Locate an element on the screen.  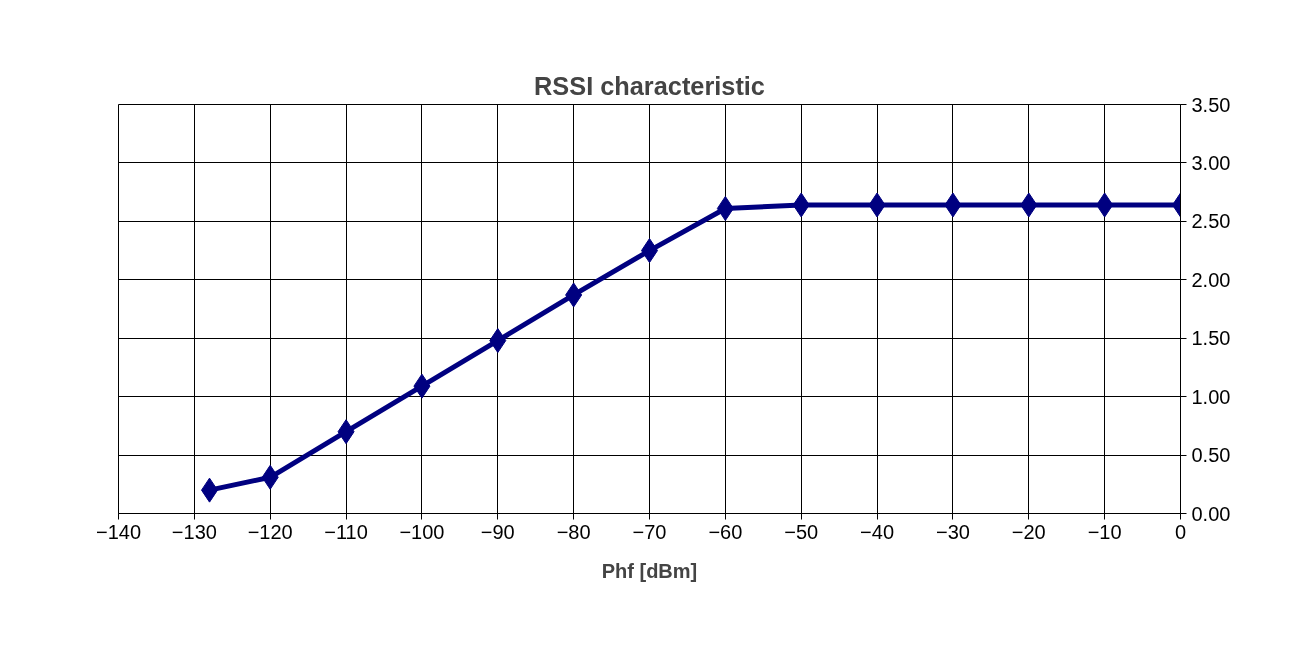
x-tick-label: −100 is located at coordinates (422, 531).